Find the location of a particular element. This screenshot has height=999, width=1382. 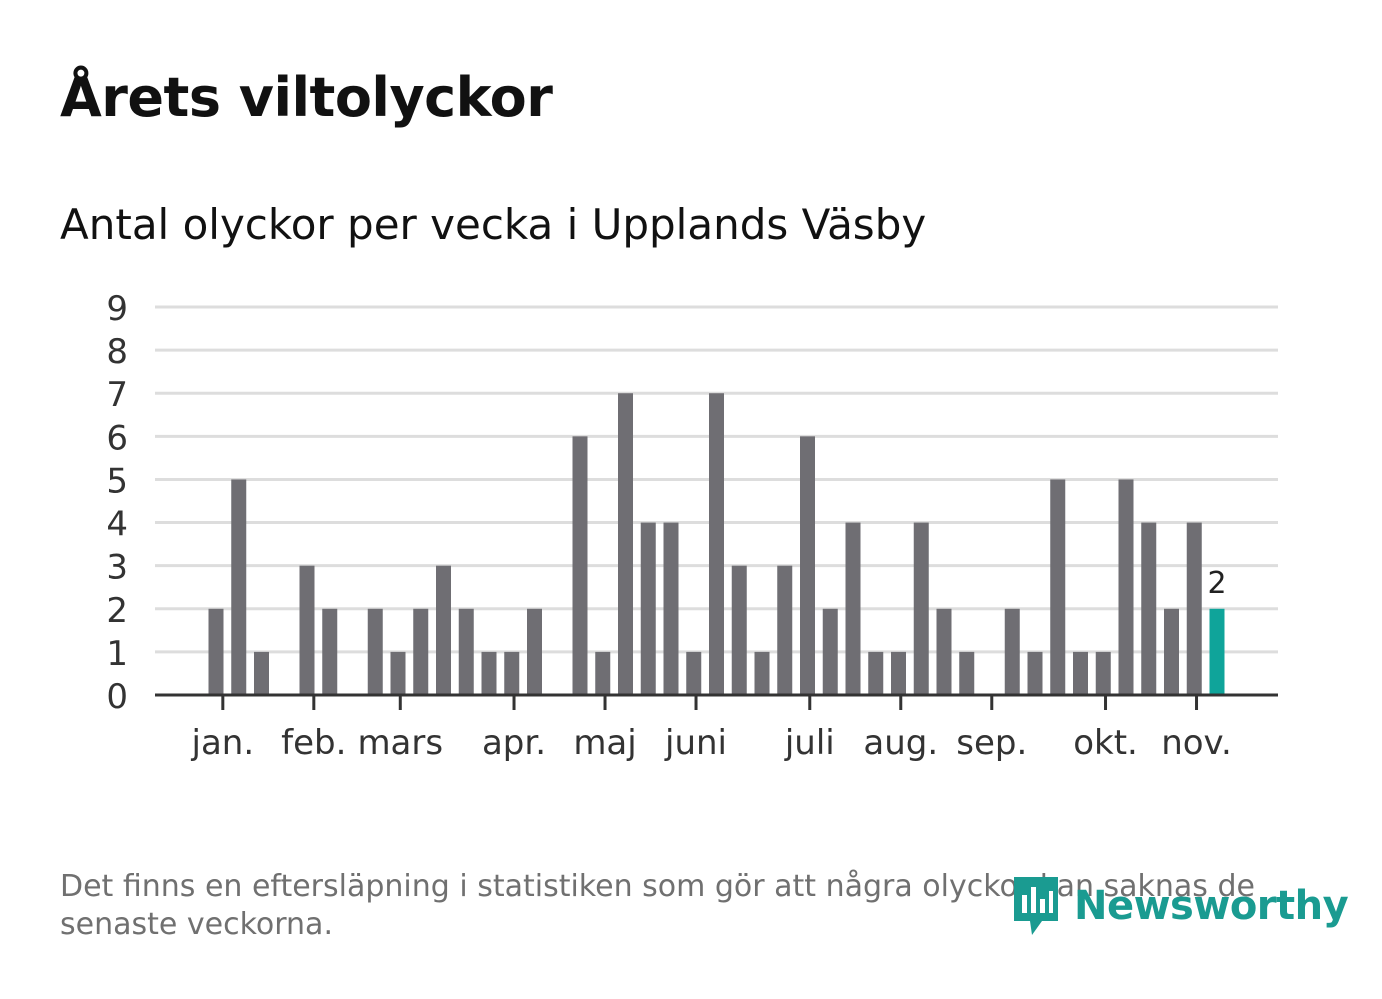

newsworthy-logo: Newsworthy is located at coordinates (1179, 906).